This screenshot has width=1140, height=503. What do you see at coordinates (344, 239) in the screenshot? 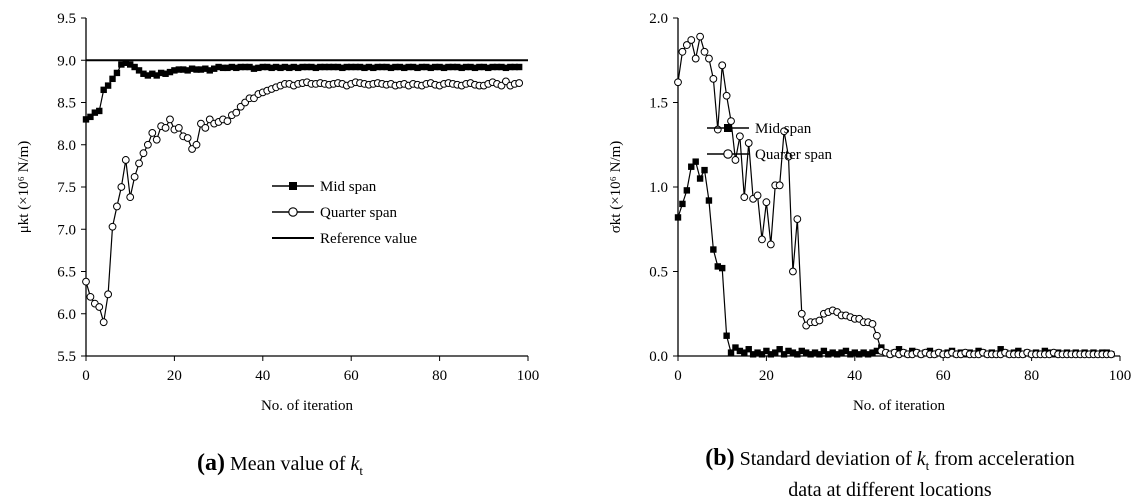
I see `legend-item: Reference value` at bounding box center [344, 239].